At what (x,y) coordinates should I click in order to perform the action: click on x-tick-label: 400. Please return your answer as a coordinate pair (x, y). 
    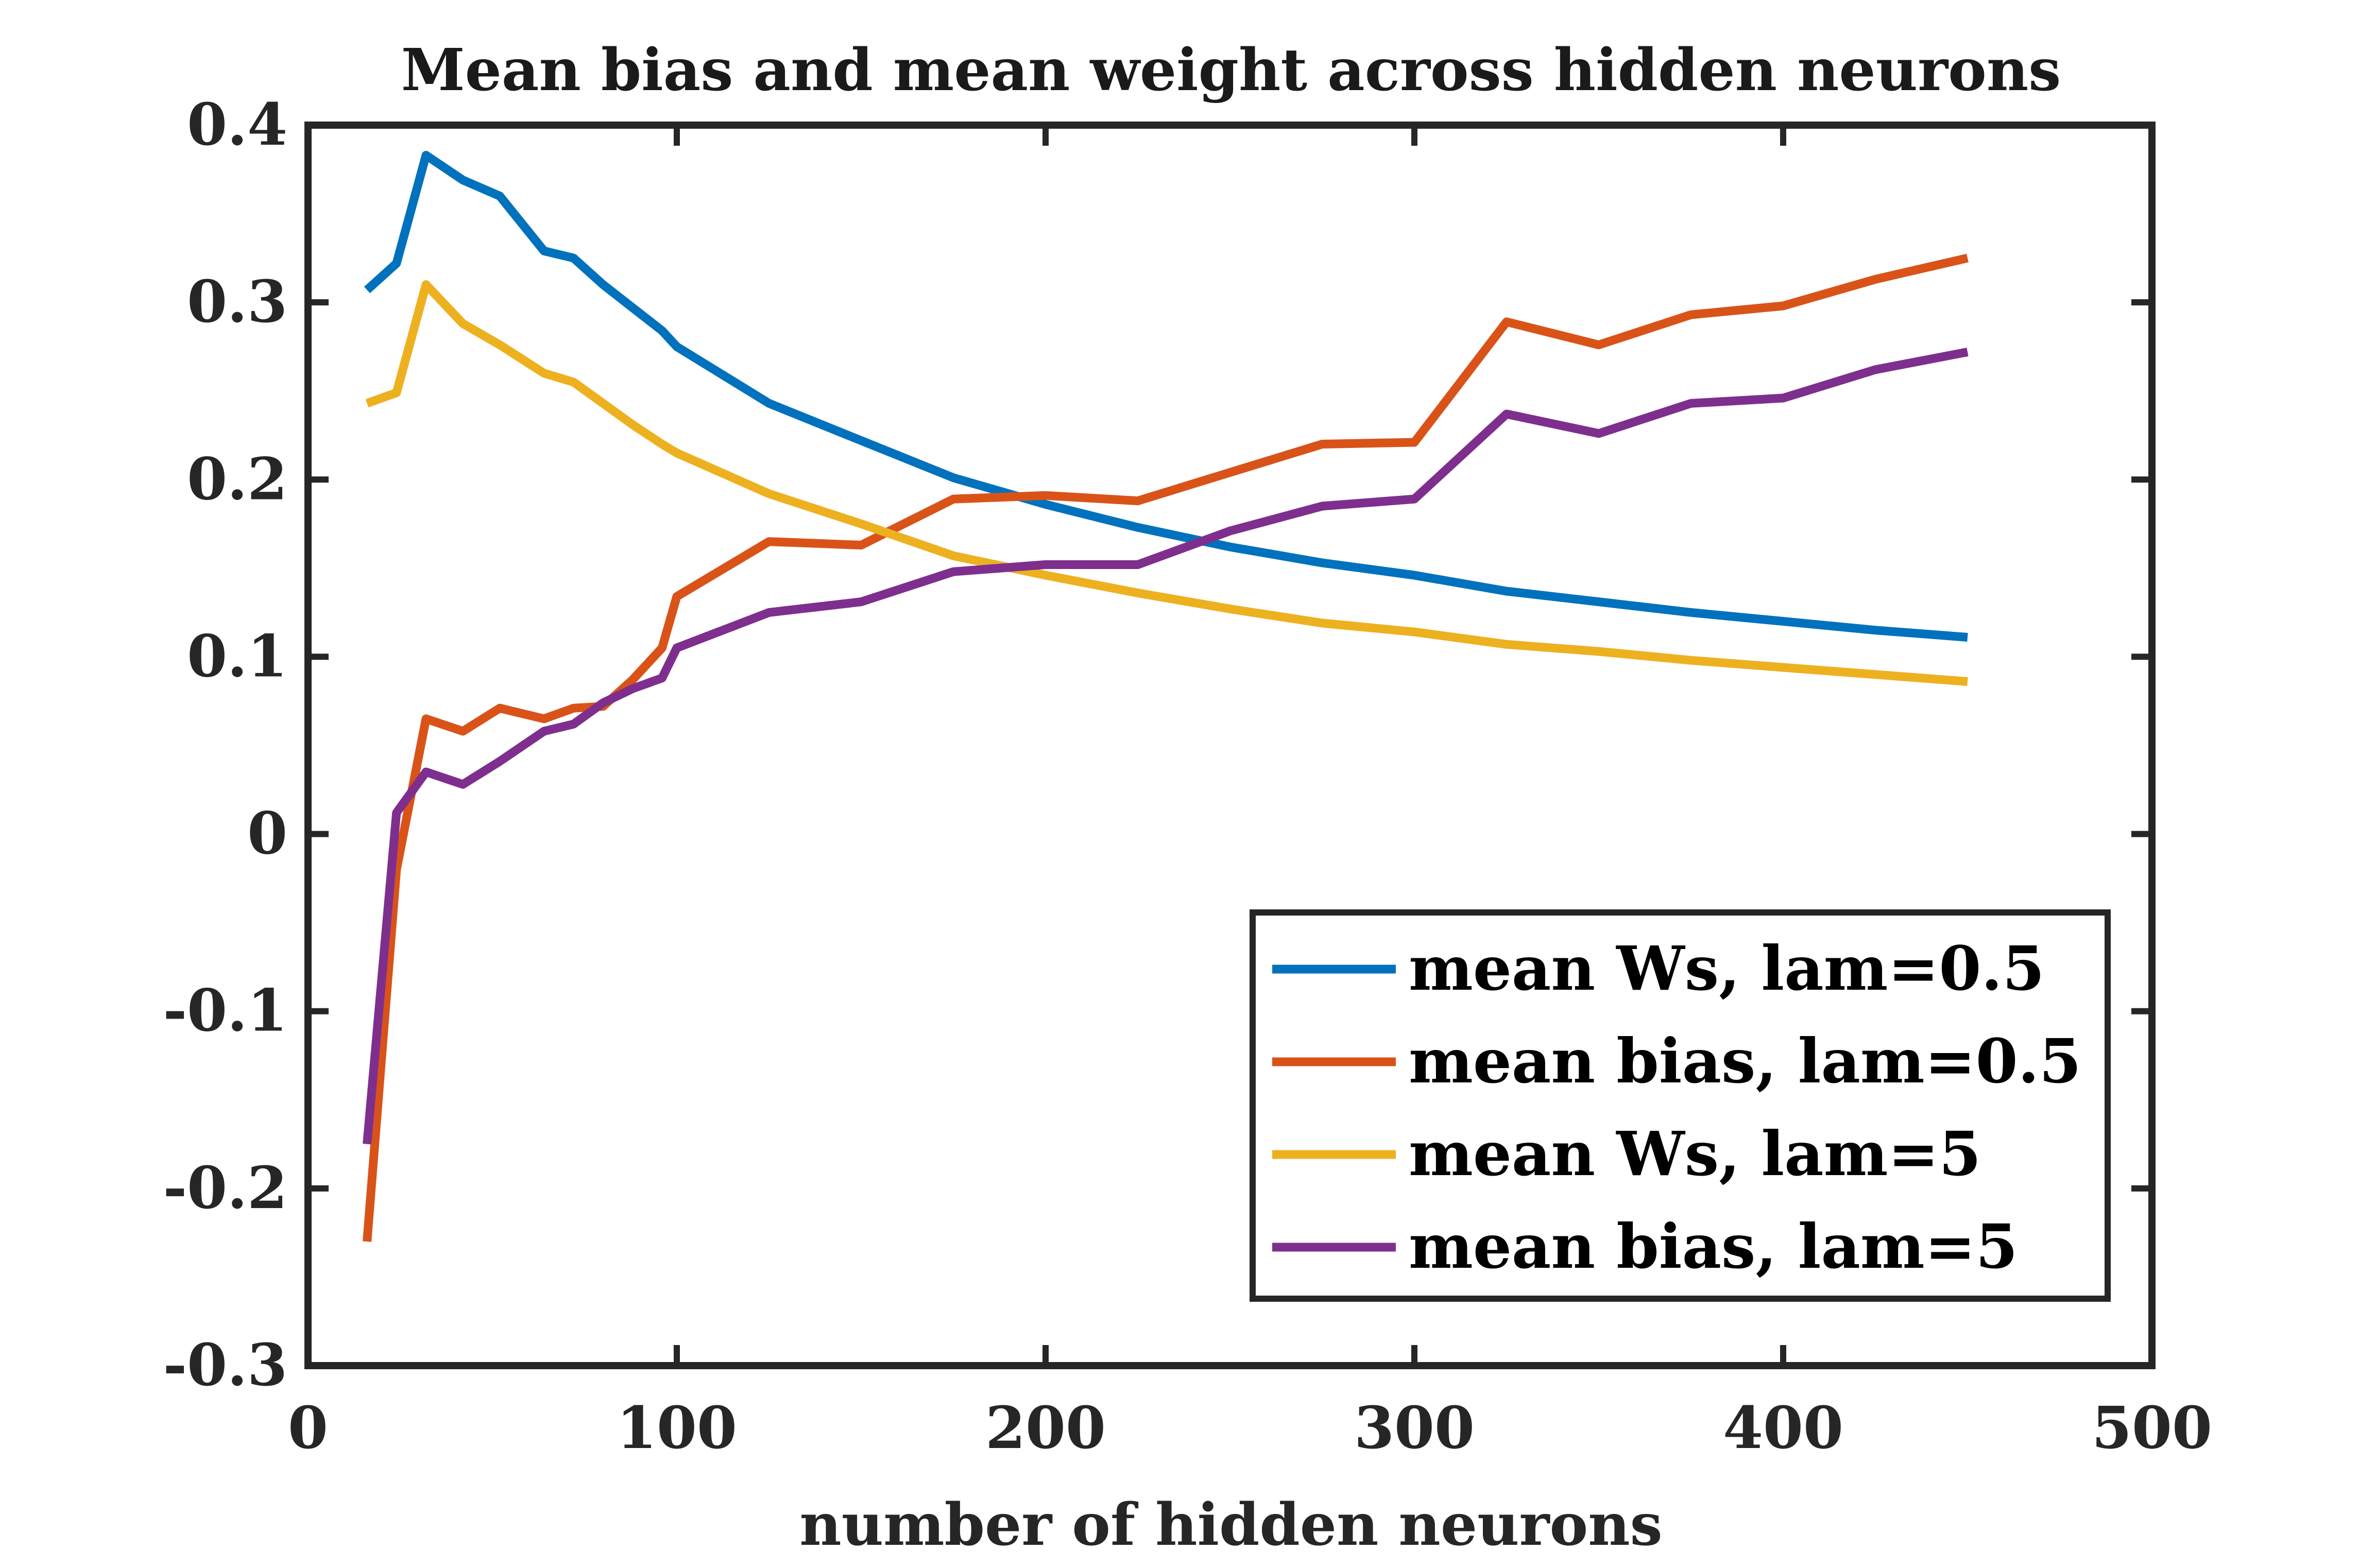
    Looking at the image, I should click on (1783, 1428).